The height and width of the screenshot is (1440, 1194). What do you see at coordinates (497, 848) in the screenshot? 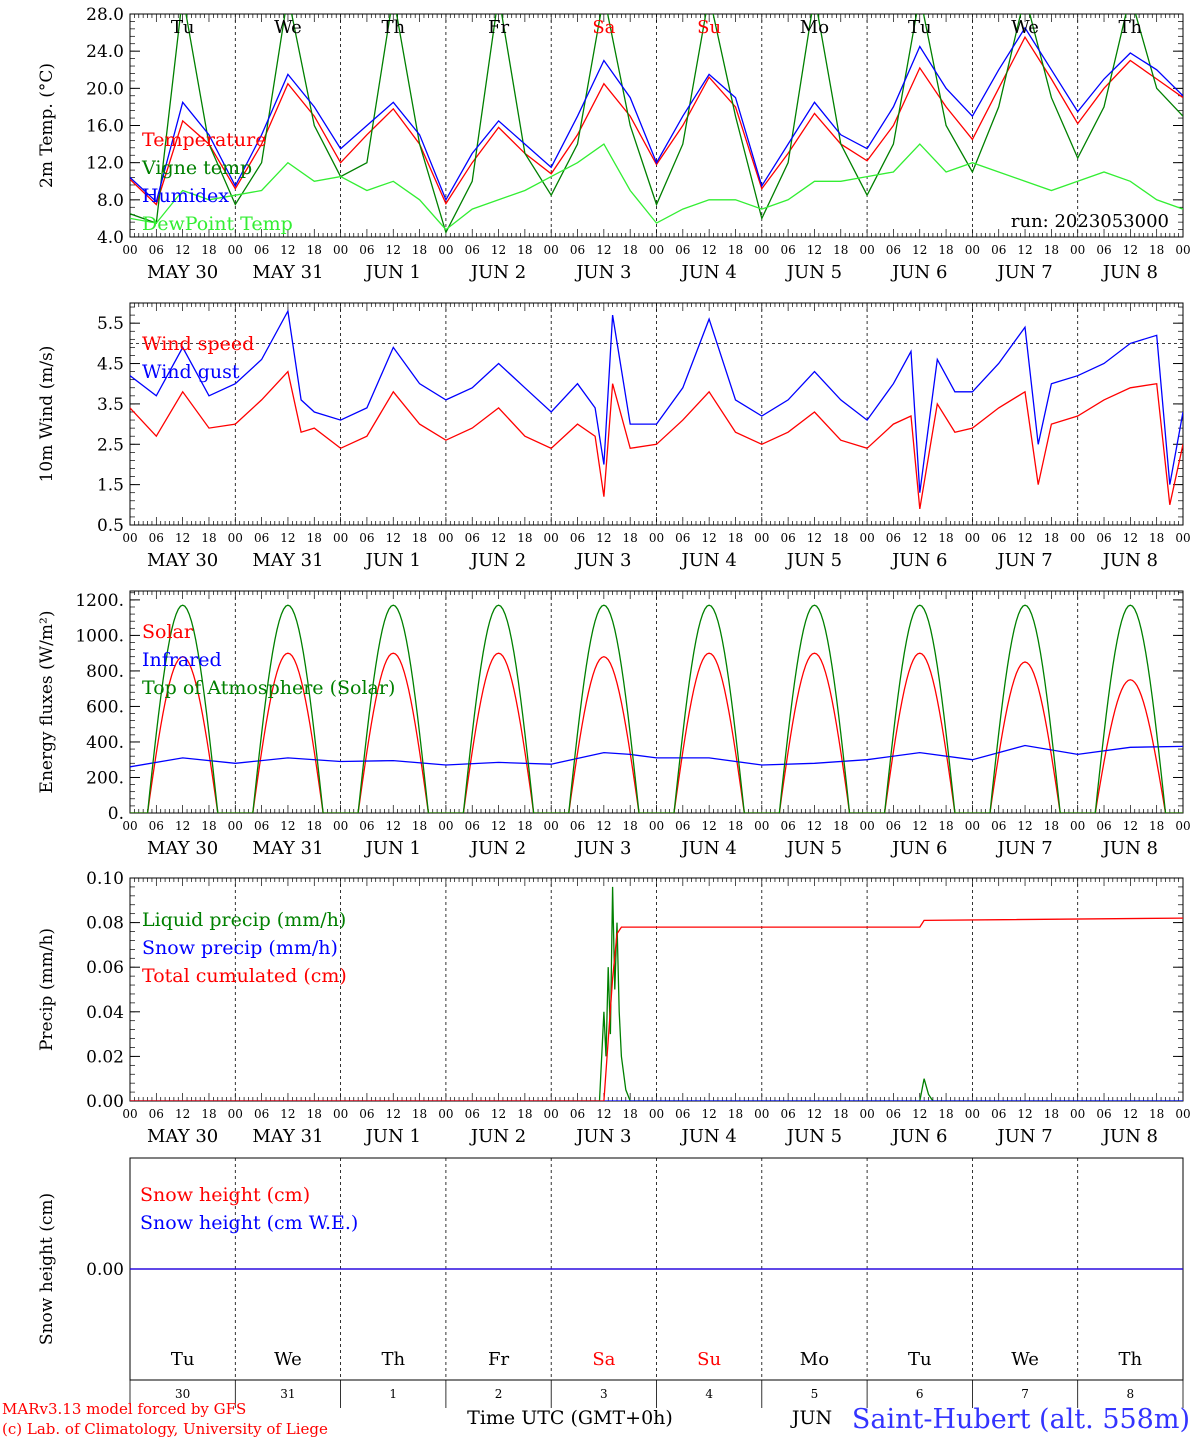
I see `x-date-label: JUN 2` at bounding box center [497, 848].